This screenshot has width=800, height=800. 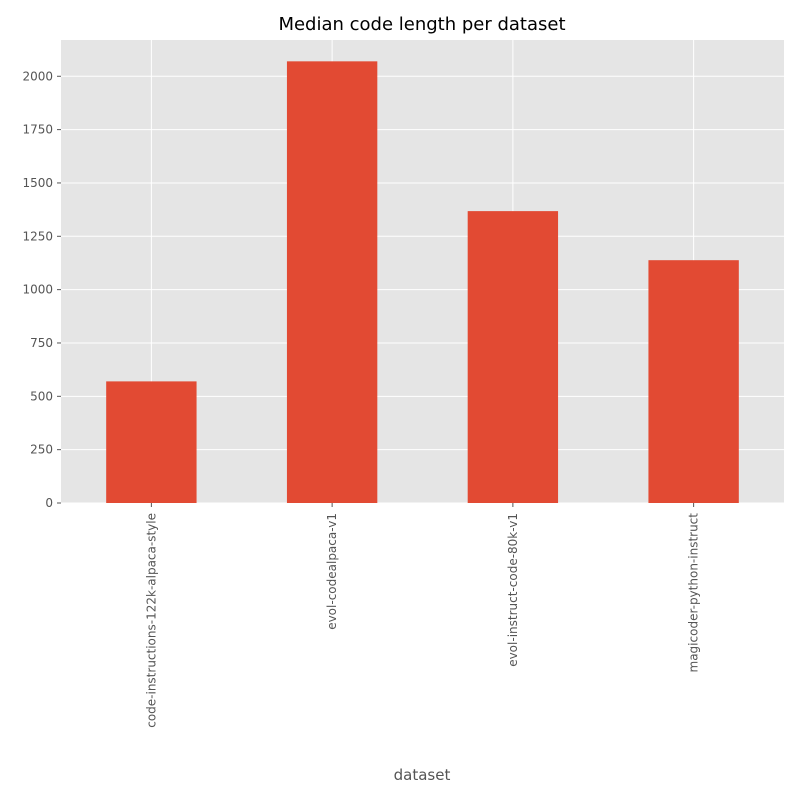 I want to click on y-axis-ticks: 0 250 500 750 1000 1250 1500 1750 2000, so click(x=41, y=289).